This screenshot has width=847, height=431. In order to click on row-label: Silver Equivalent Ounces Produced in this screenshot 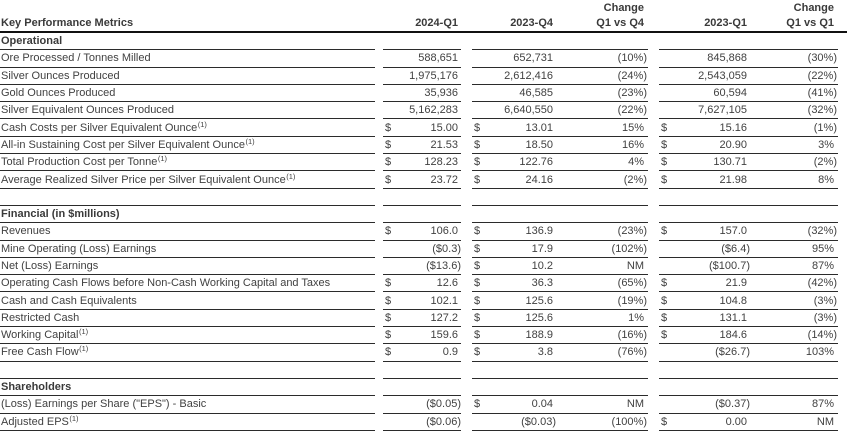, I will do `click(187, 111)`.